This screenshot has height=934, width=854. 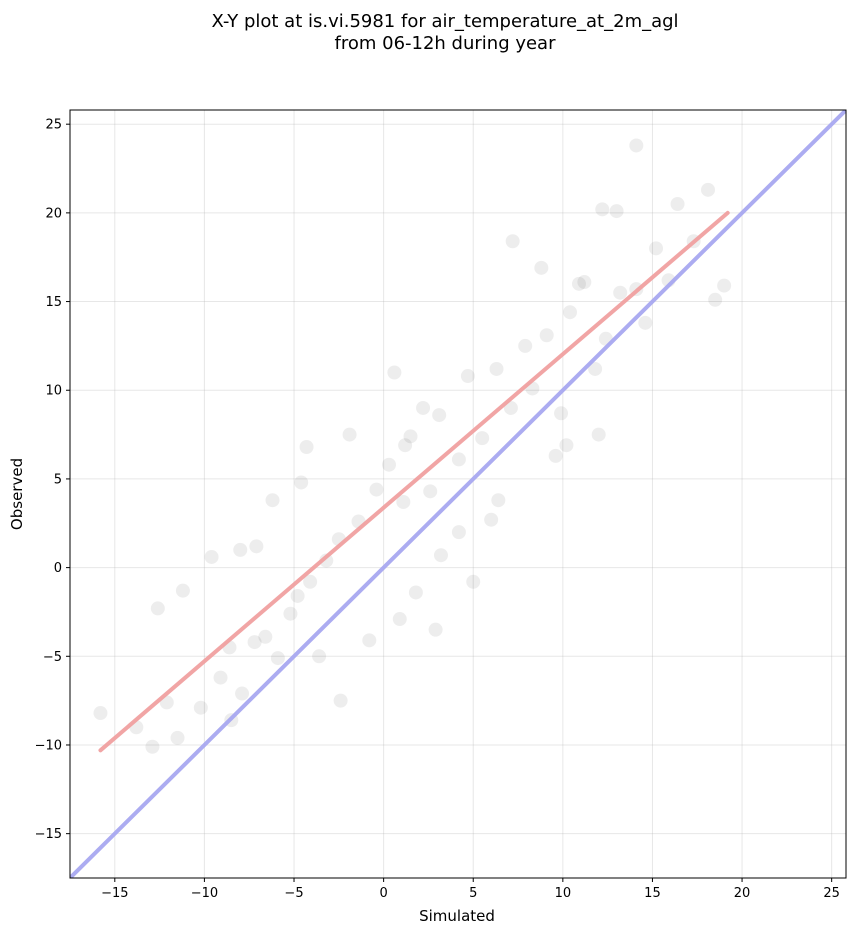 I want to click on y-tick-label: 10, so click(x=53, y=391).